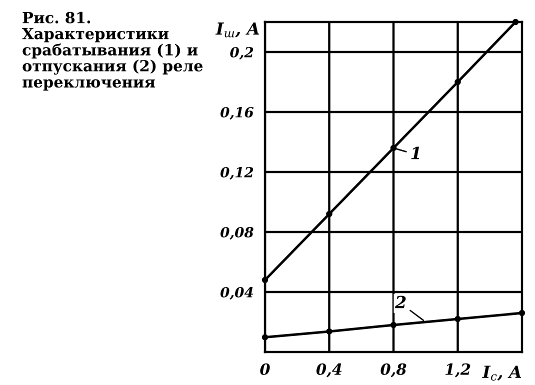 This screenshot has width=535, height=385. I want to click on y-axis-title: I$_{ш}$, A, so click(237, 30).